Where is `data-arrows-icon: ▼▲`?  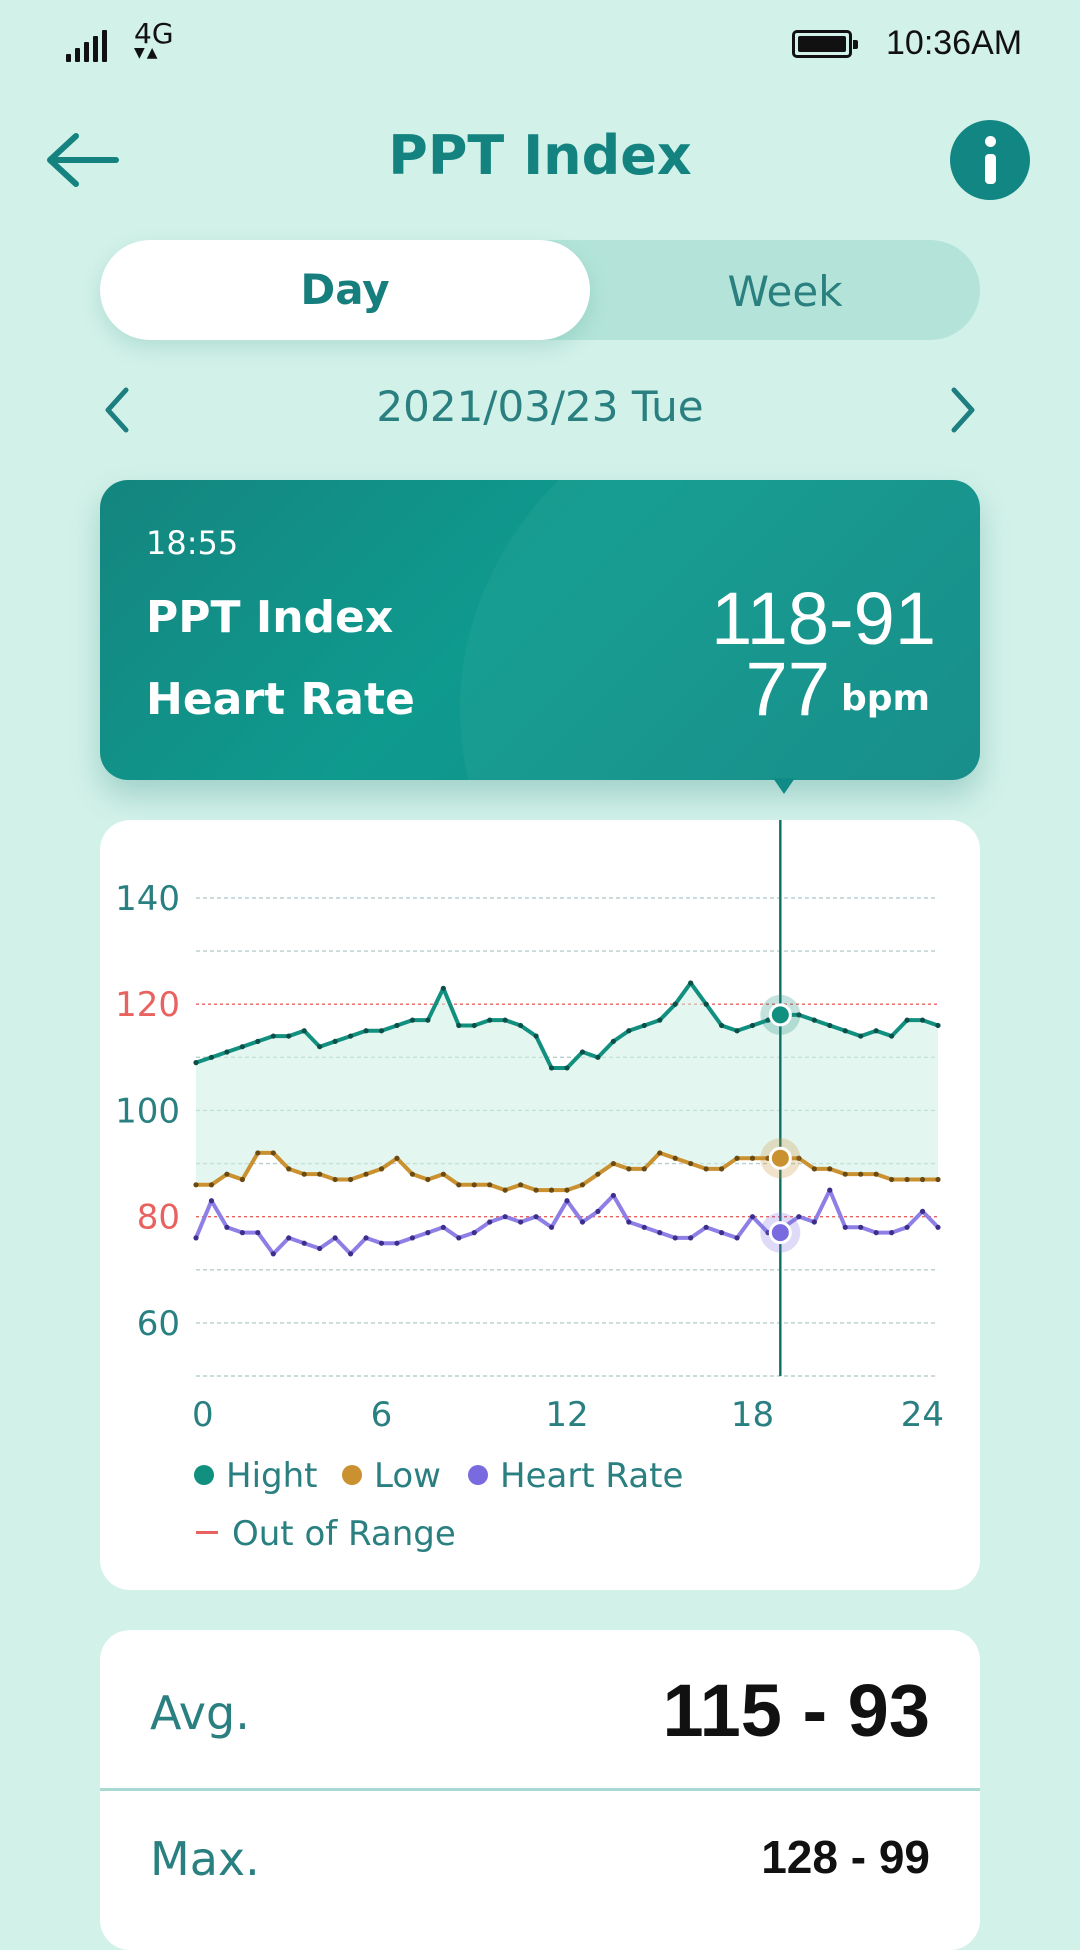 data-arrows-icon: ▼▲ is located at coordinates (147, 53).